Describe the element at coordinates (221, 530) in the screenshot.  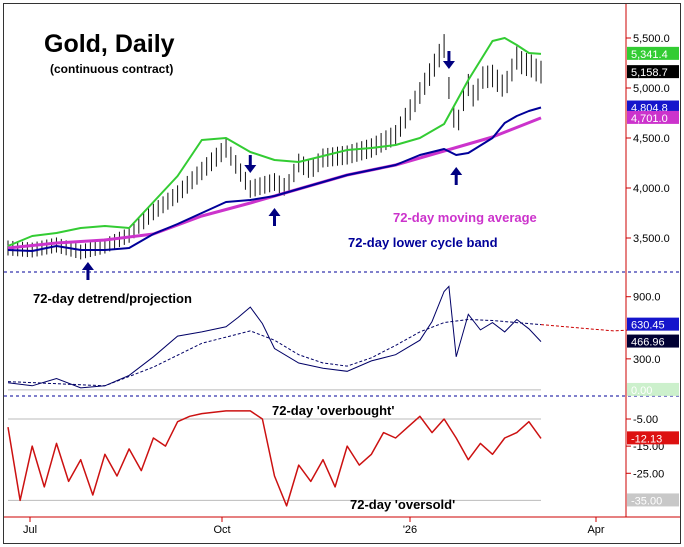
I see `x-tick-label: Oct` at that location.